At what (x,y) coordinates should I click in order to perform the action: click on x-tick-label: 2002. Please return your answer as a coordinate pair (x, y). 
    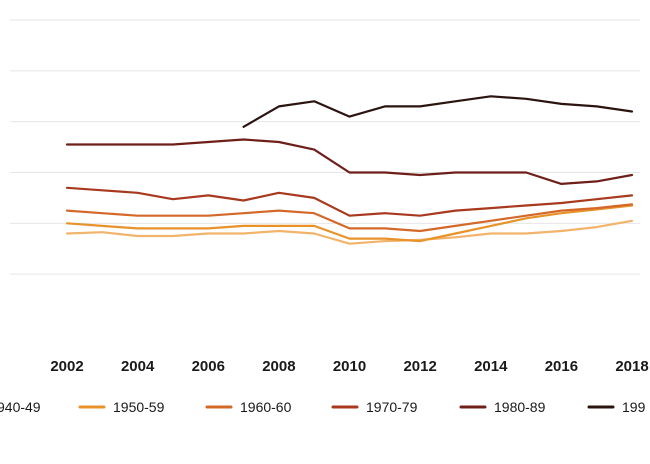
    Looking at the image, I should click on (66, 366).